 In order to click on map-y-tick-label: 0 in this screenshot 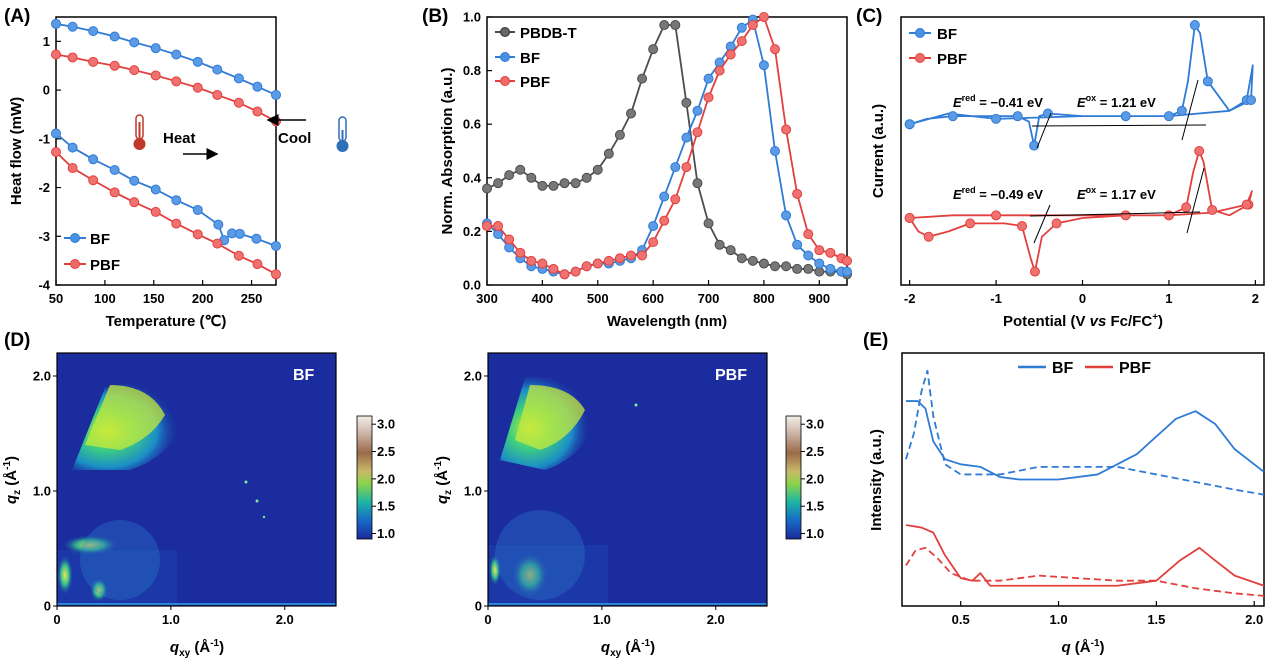, I will do `click(478, 606)`.